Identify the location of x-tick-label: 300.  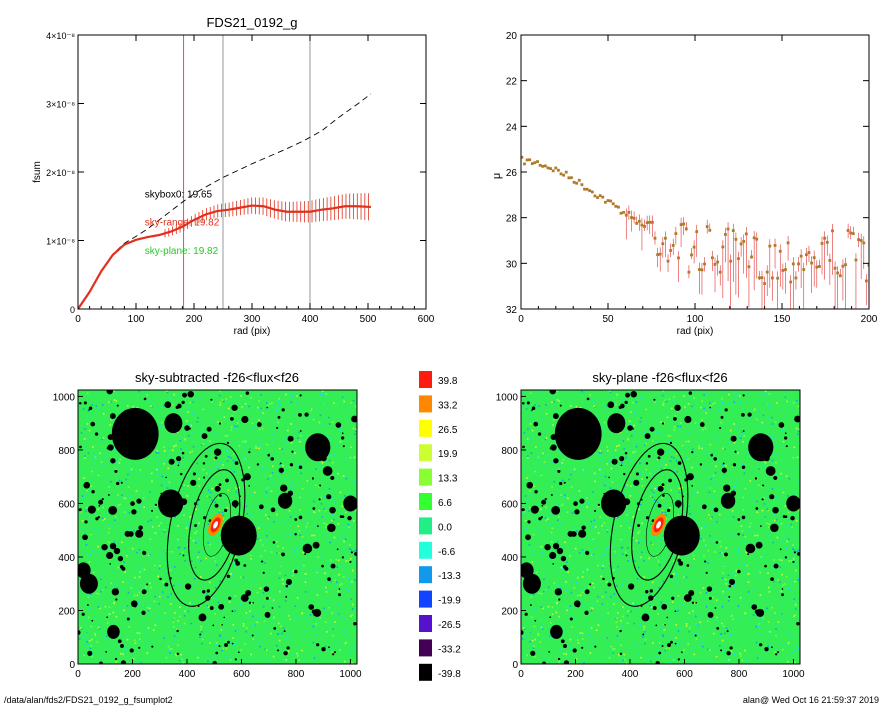
(252, 319).